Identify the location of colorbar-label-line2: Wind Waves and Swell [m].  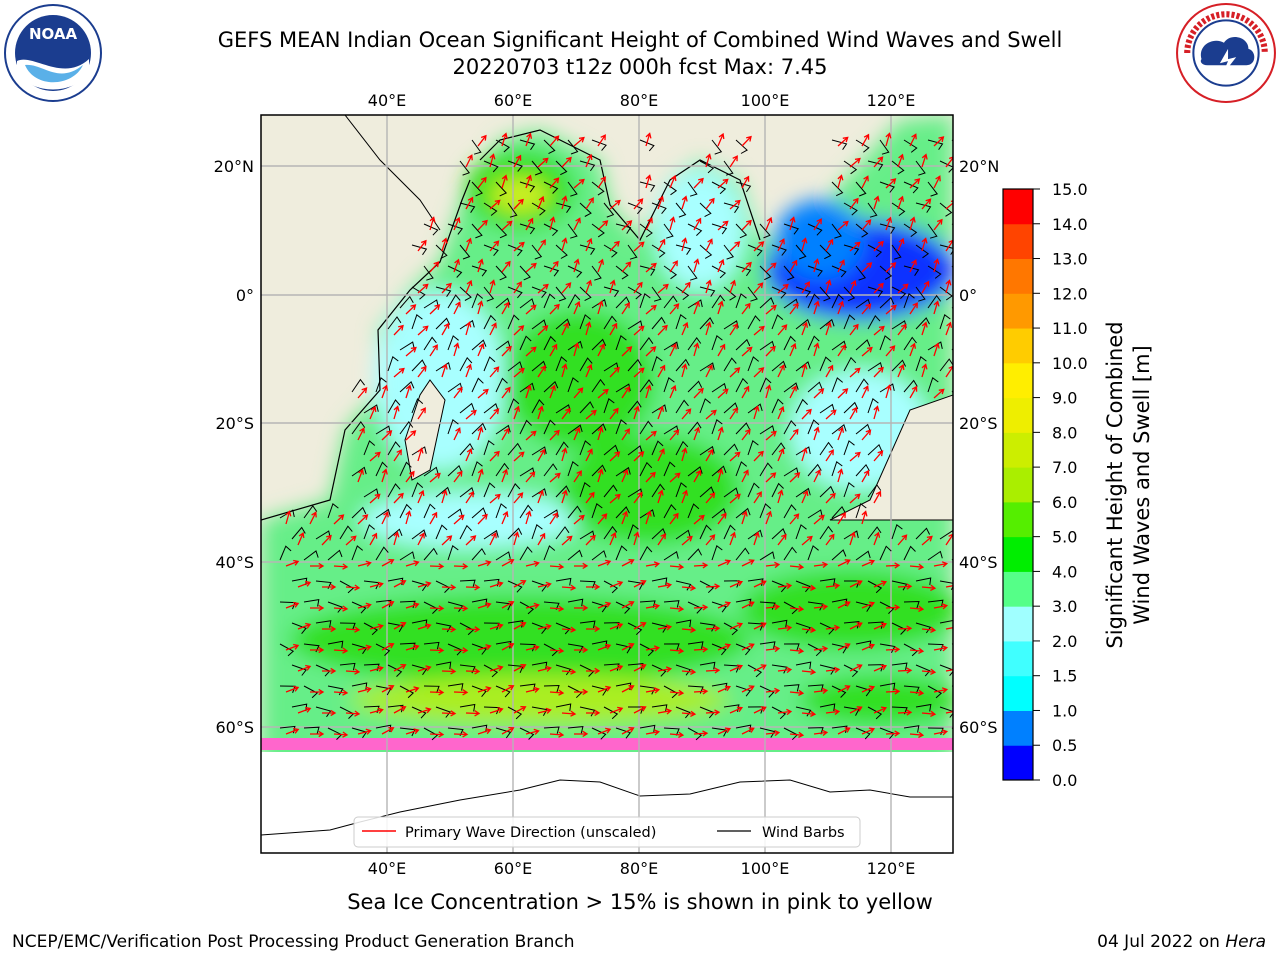
(1142, 485).